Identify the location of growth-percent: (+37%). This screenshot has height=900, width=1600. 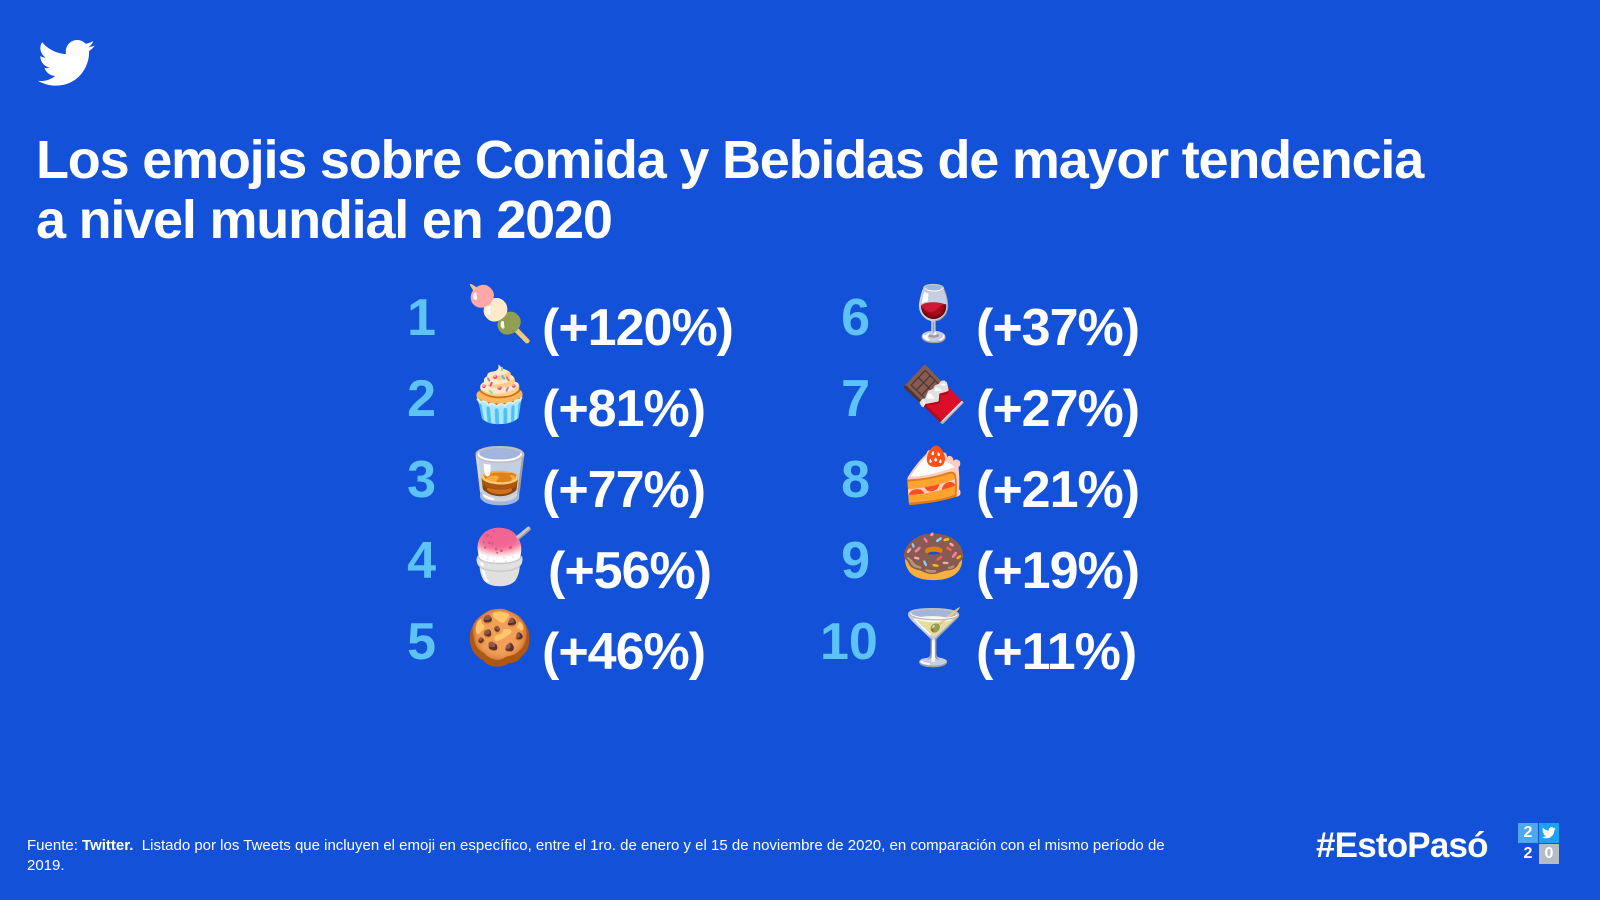
(1058, 328).